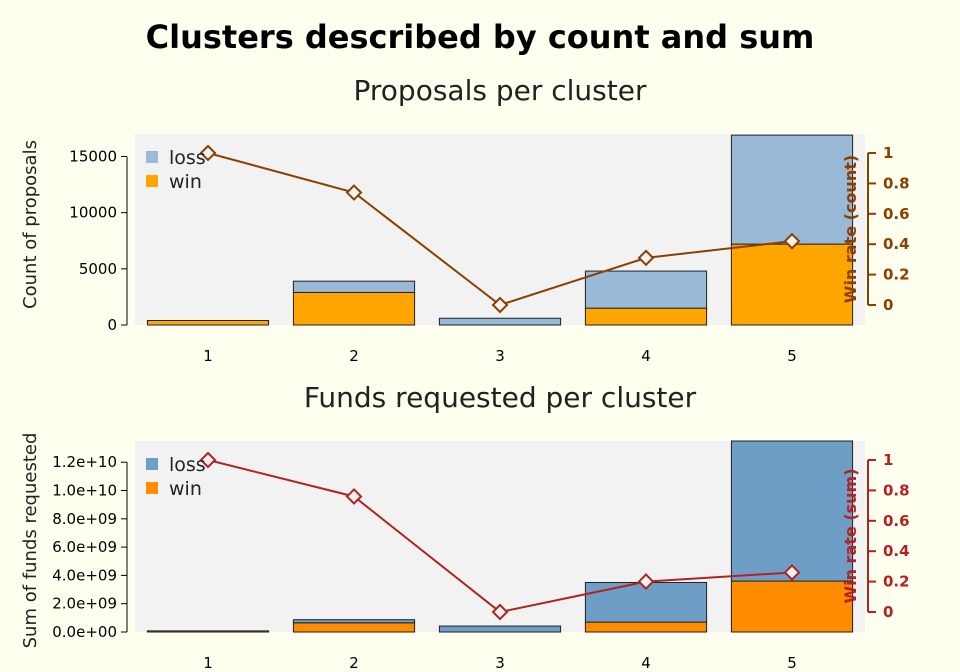 This screenshot has width=960, height=672. I want to click on y-tick-label: 15000, so click(93, 156).